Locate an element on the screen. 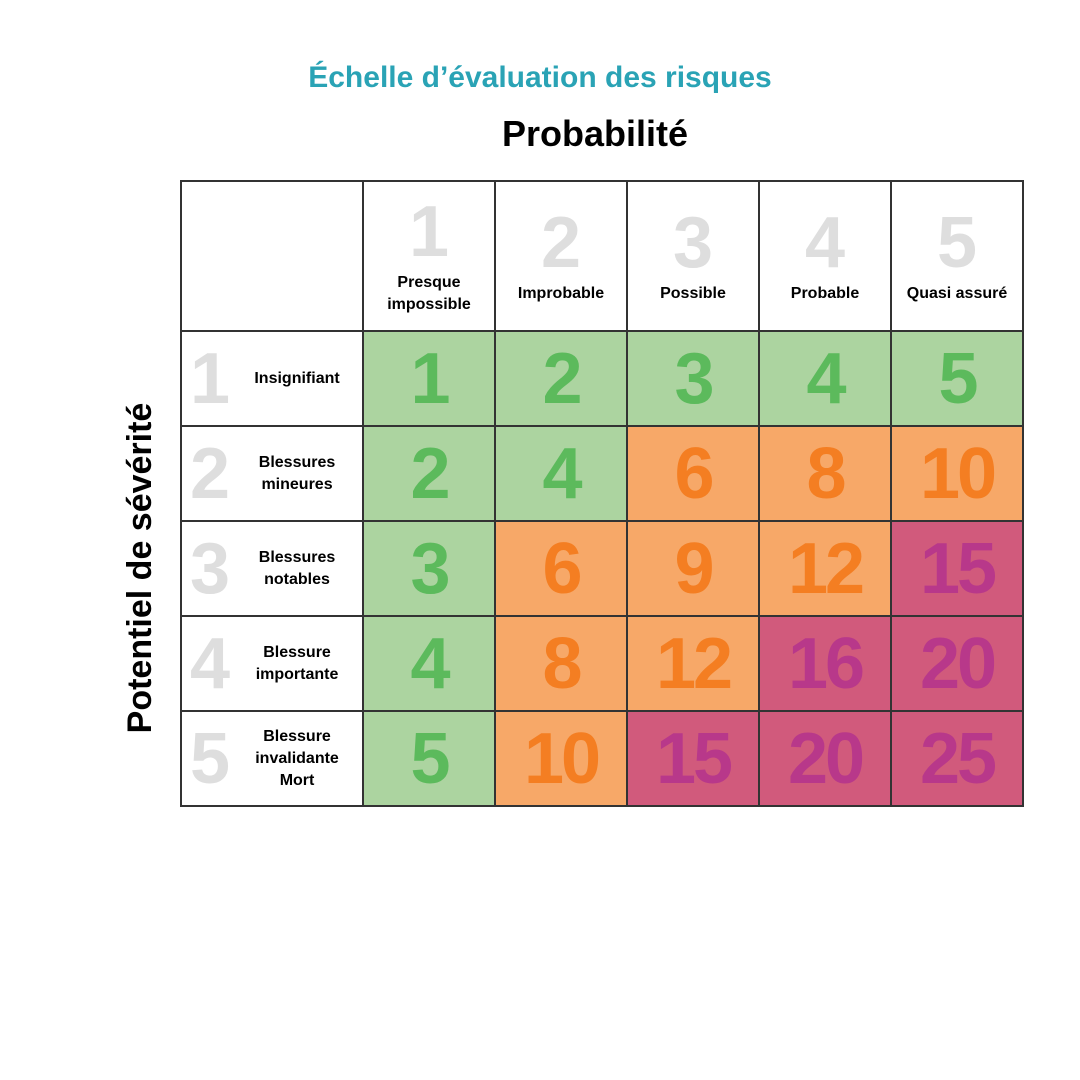  severity-header: 5 Blessure invalidante Mort is located at coordinates (272, 758).